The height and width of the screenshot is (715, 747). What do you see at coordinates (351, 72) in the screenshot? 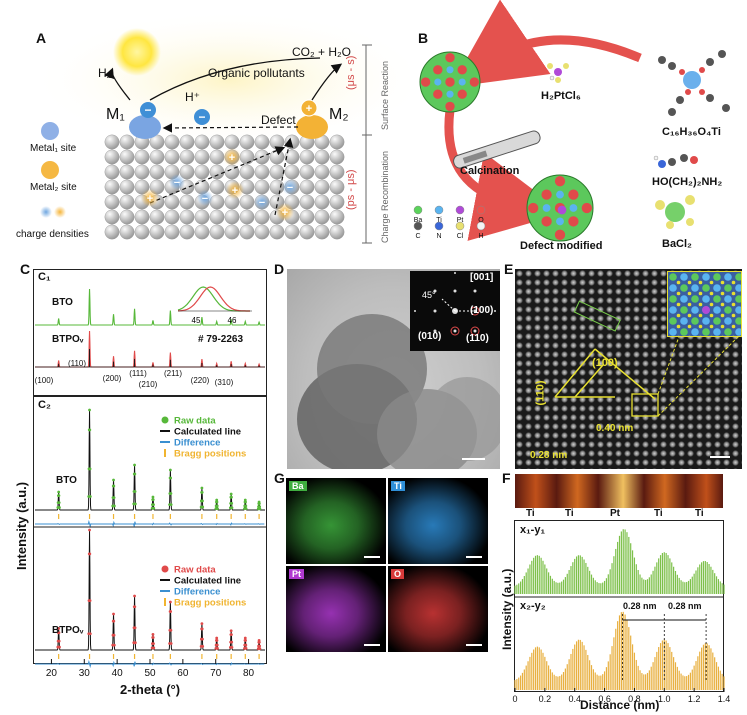
I see `time-top-label: (μs - s)` at bounding box center [351, 72].